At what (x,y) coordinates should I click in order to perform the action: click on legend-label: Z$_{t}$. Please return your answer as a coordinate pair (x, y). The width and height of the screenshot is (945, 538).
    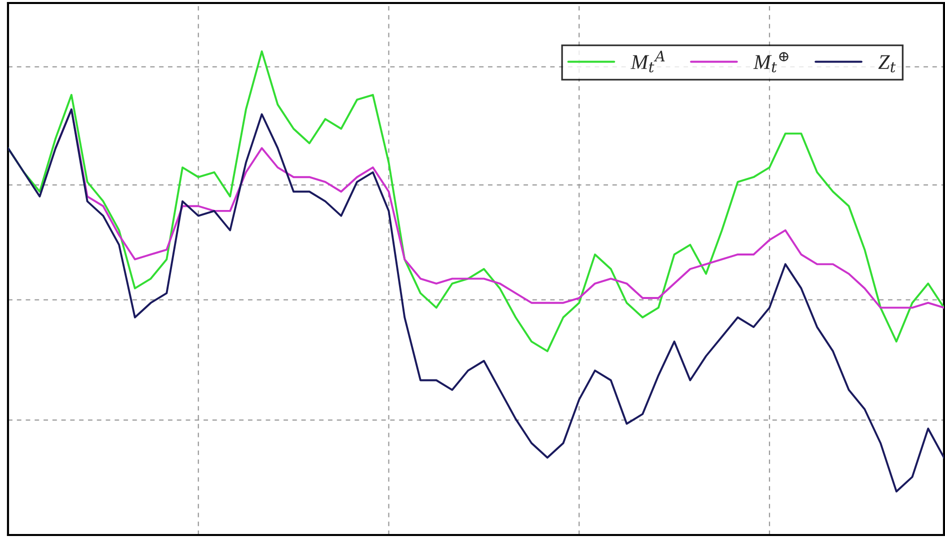
    Looking at the image, I should click on (887, 63).